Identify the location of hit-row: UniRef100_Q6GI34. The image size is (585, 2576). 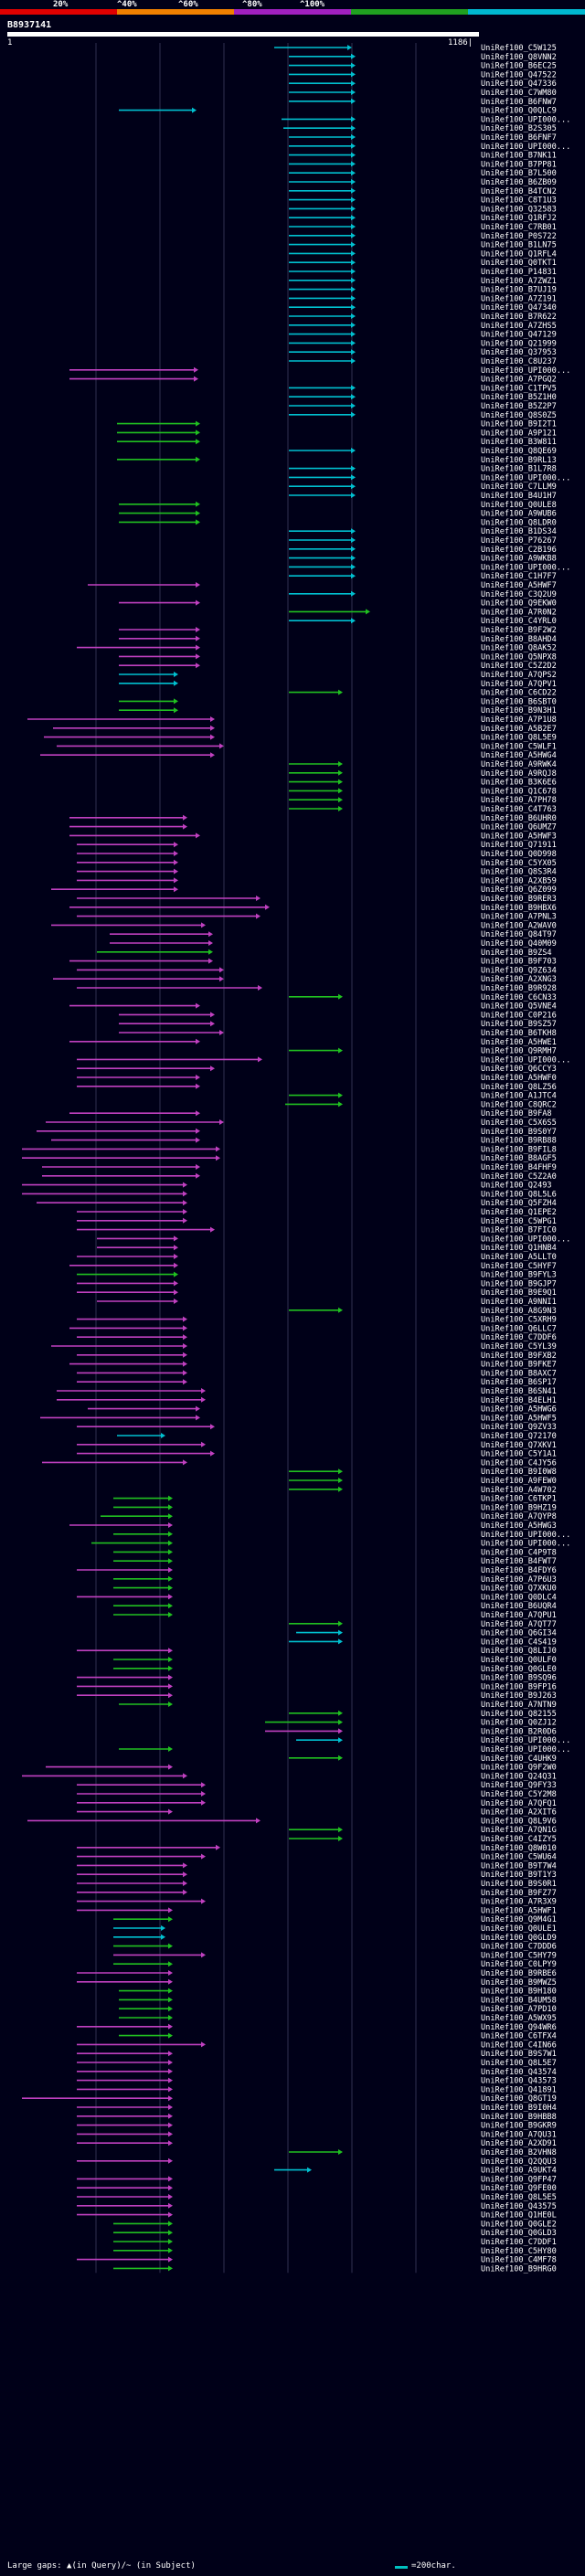
(427, 1633).